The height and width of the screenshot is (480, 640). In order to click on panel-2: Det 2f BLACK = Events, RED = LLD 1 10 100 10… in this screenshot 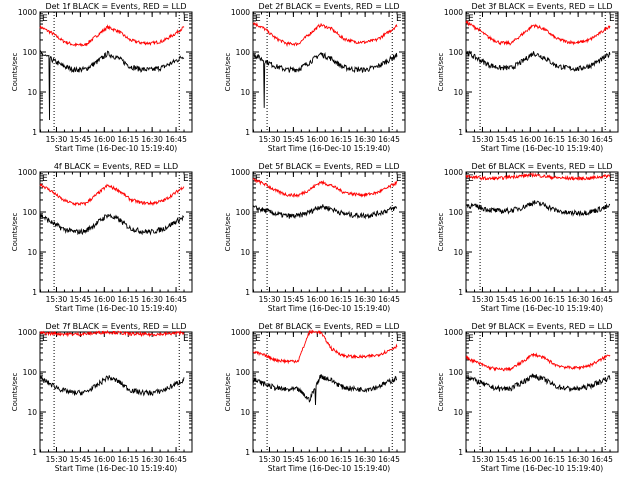, I will do `click(315, 77)`.